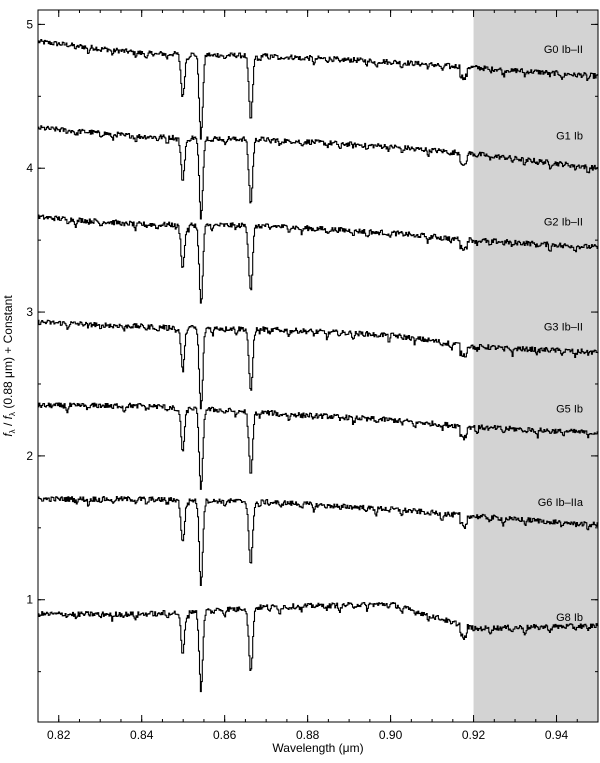  Describe the element at coordinates (569, 410) in the screenshot. I see `series-label: G5 Ib` at that location.